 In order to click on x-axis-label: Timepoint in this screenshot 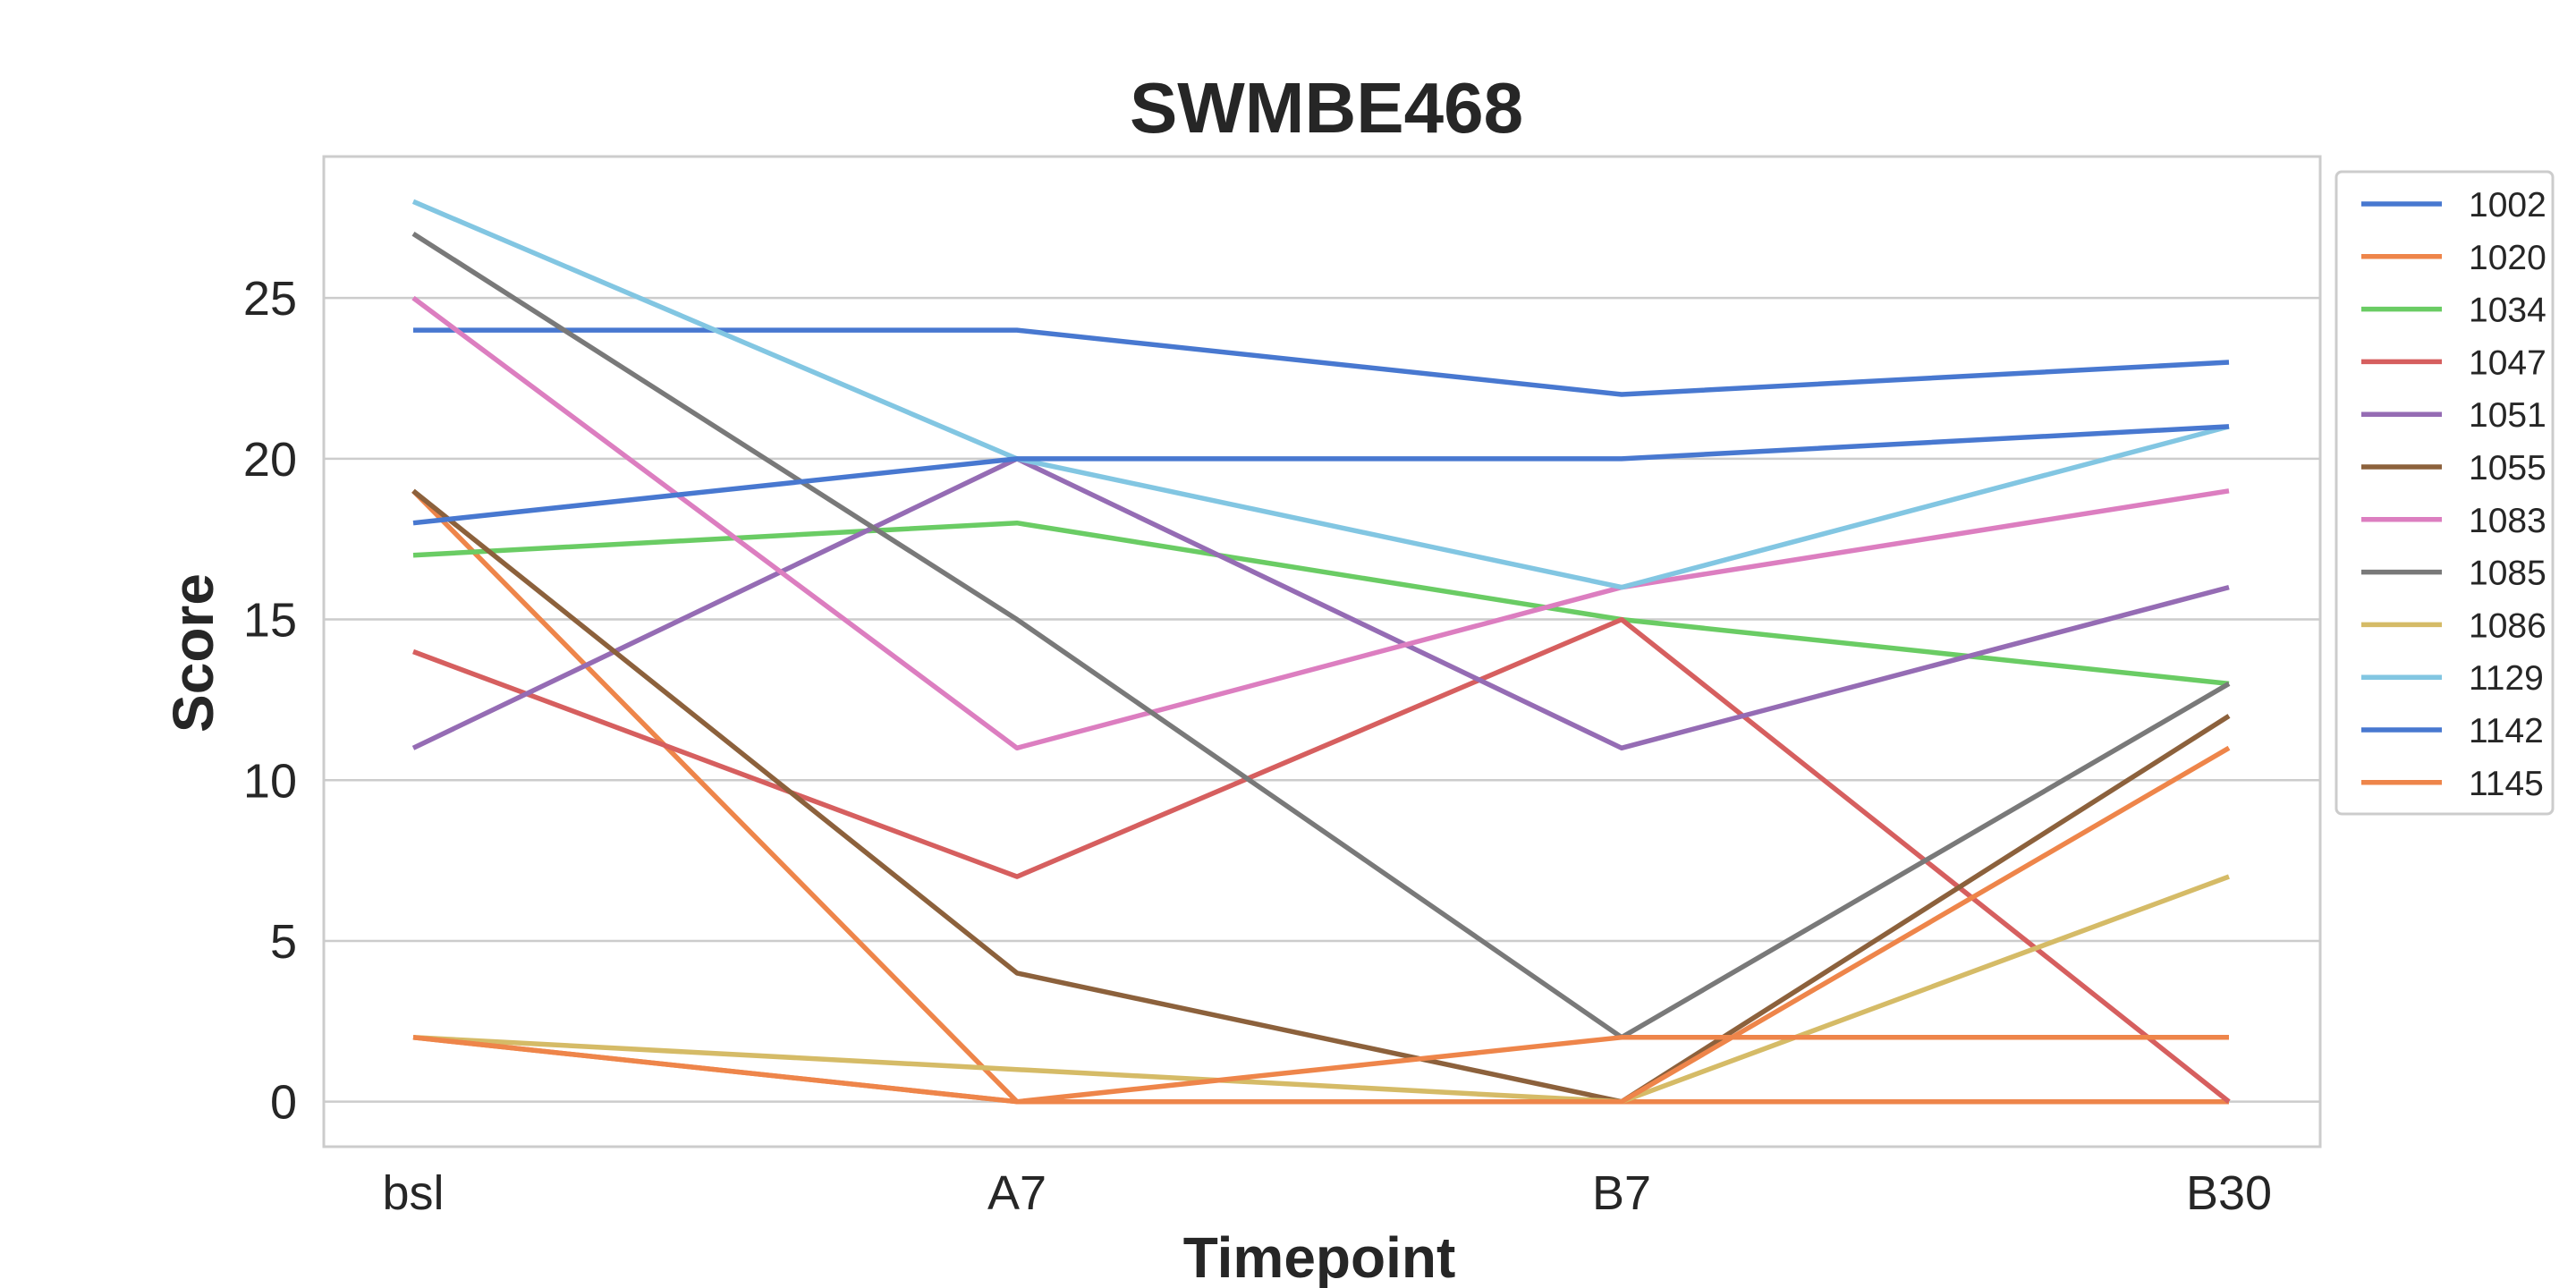, I will do `click(1319, 1256)`.